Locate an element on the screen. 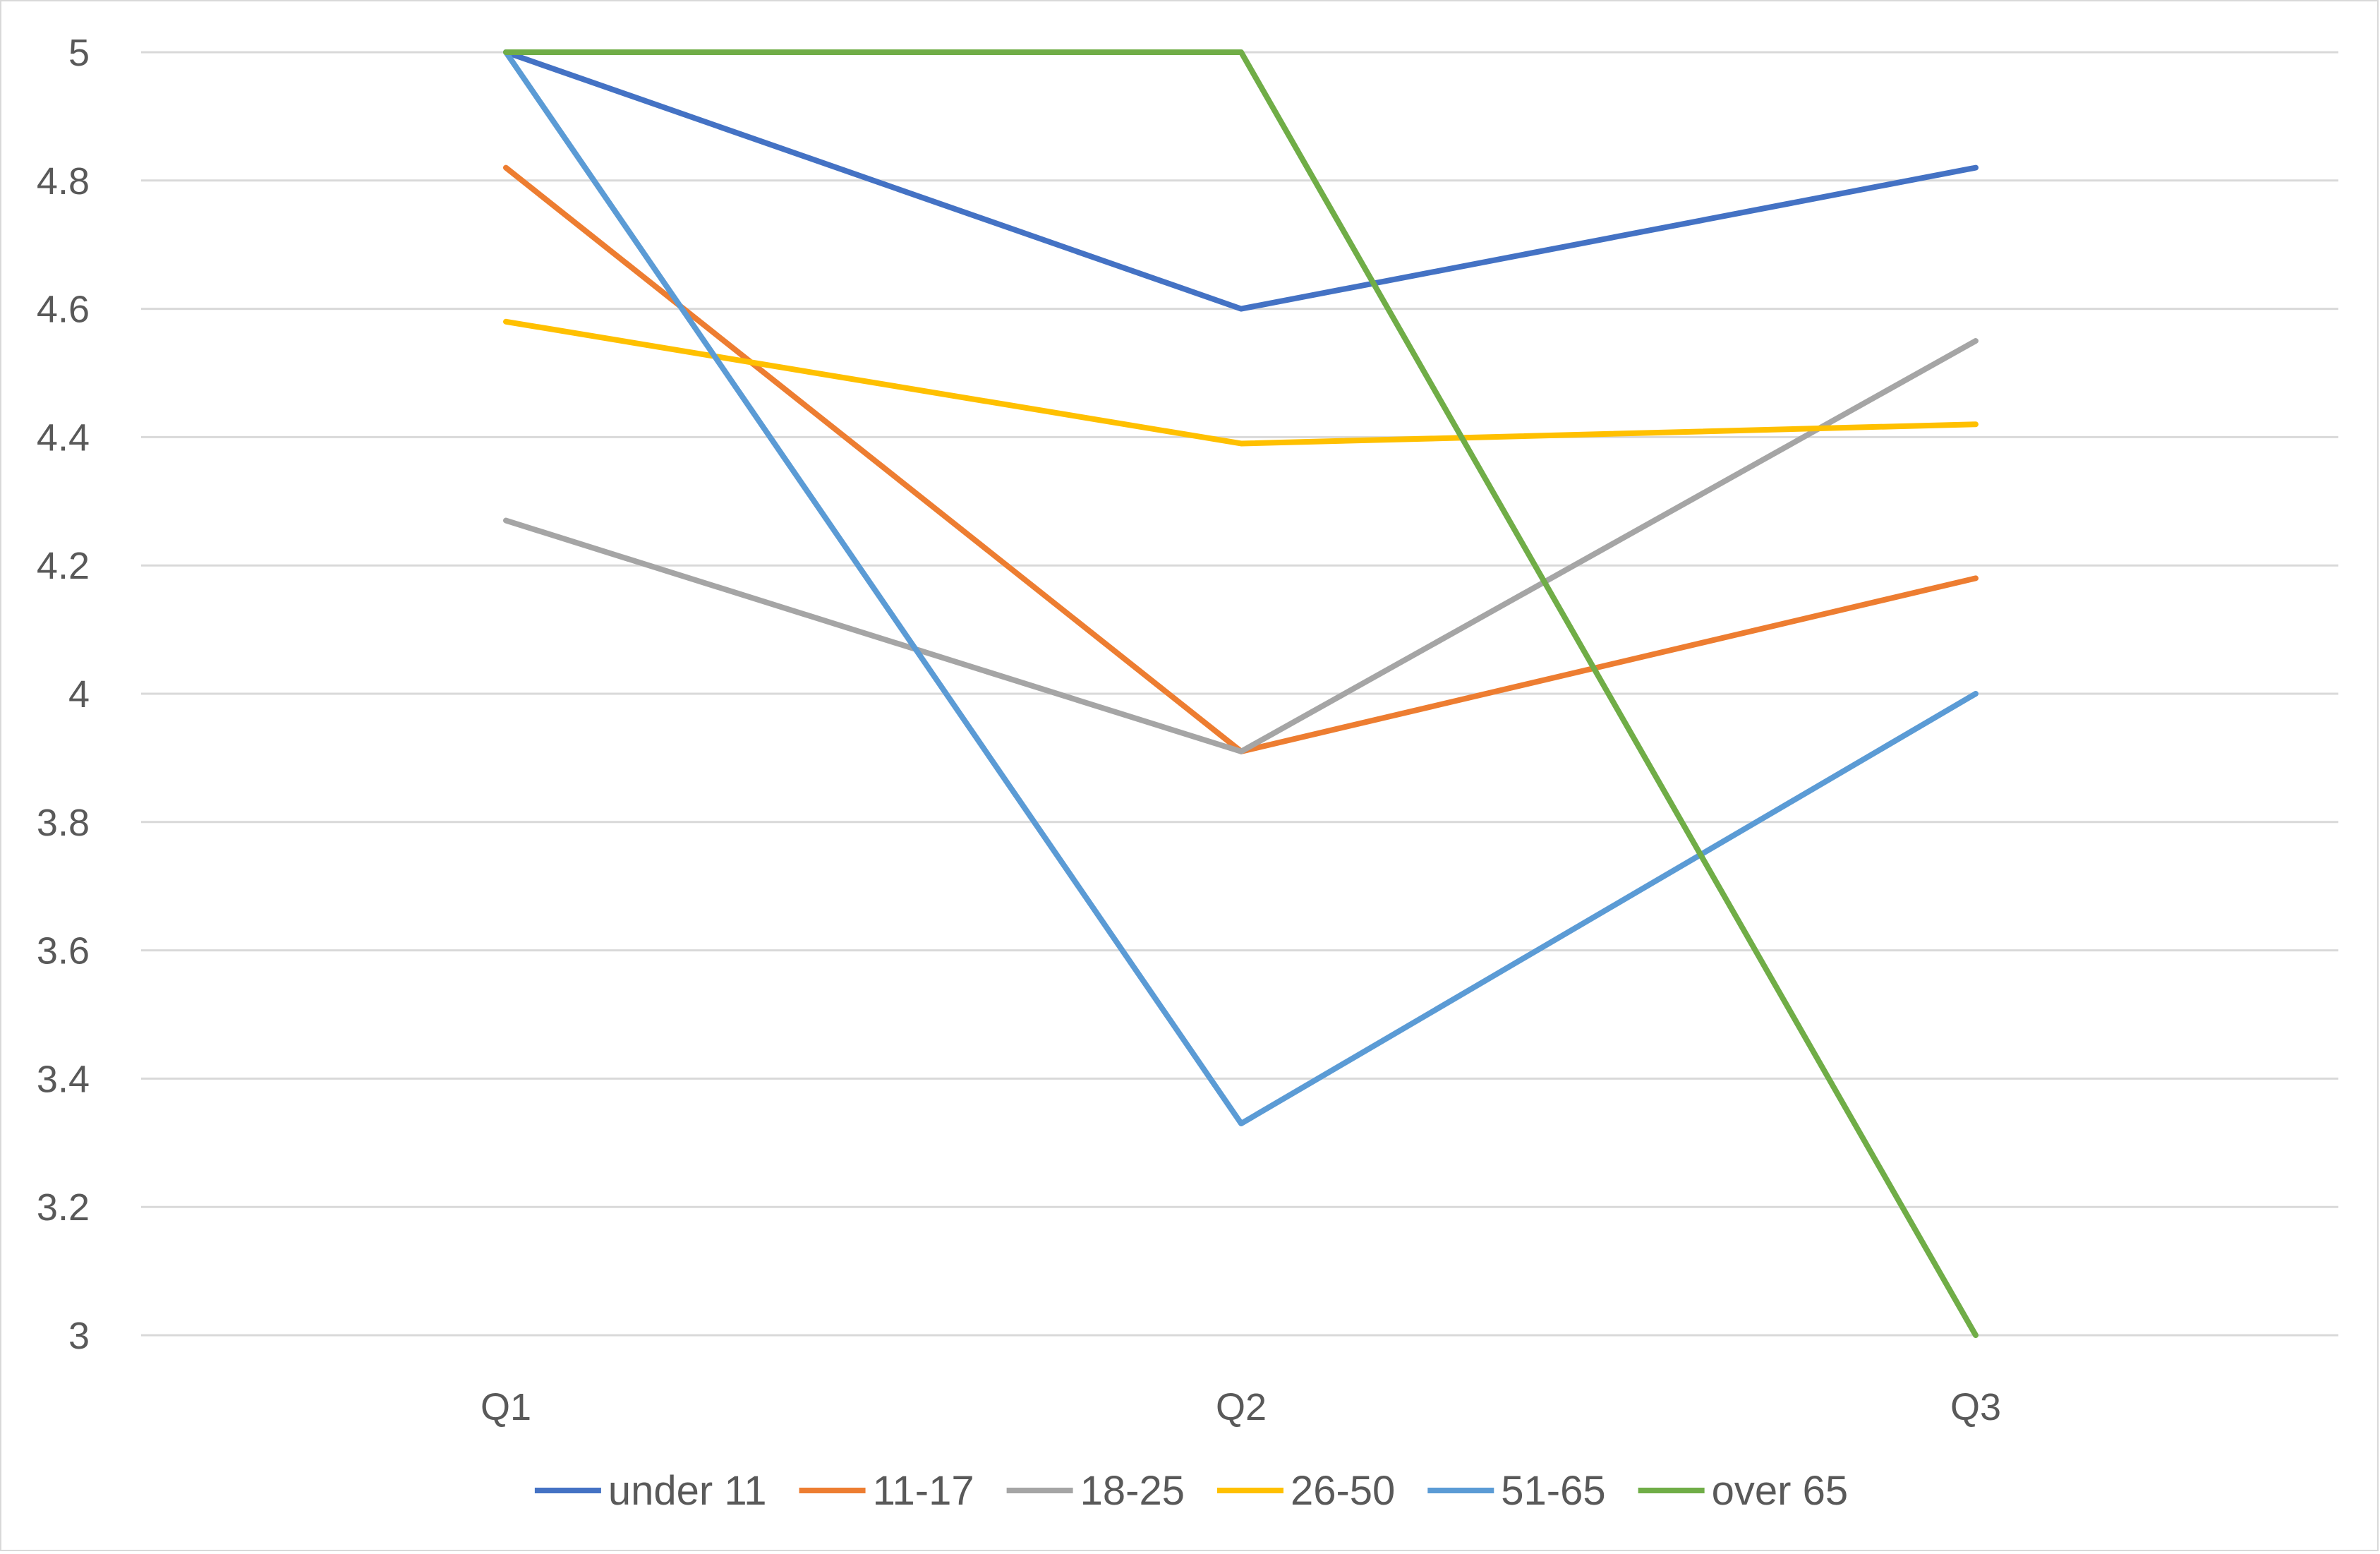  legend-label: 11-17 is located at coordinates (924, 1491).